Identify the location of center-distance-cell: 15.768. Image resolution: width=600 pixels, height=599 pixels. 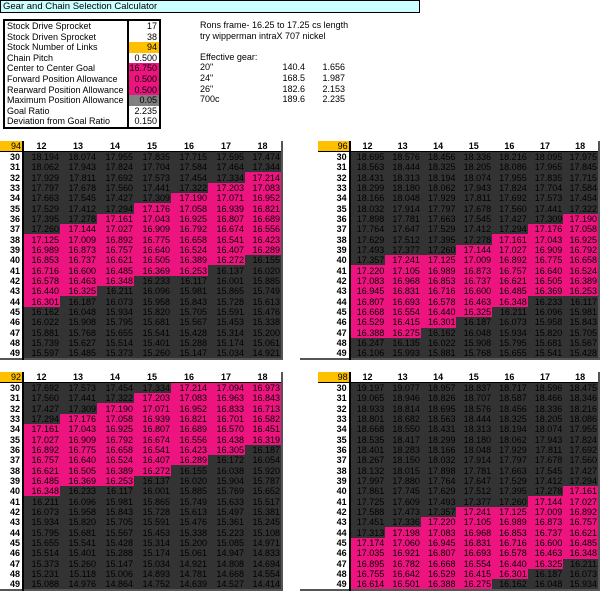
(474, 354).